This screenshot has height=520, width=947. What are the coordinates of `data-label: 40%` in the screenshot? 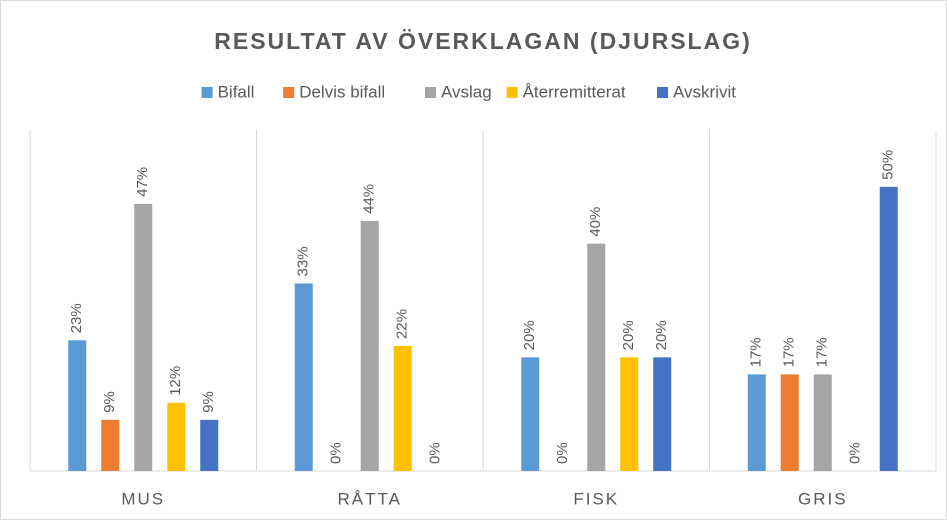 It's located at (595, 222).